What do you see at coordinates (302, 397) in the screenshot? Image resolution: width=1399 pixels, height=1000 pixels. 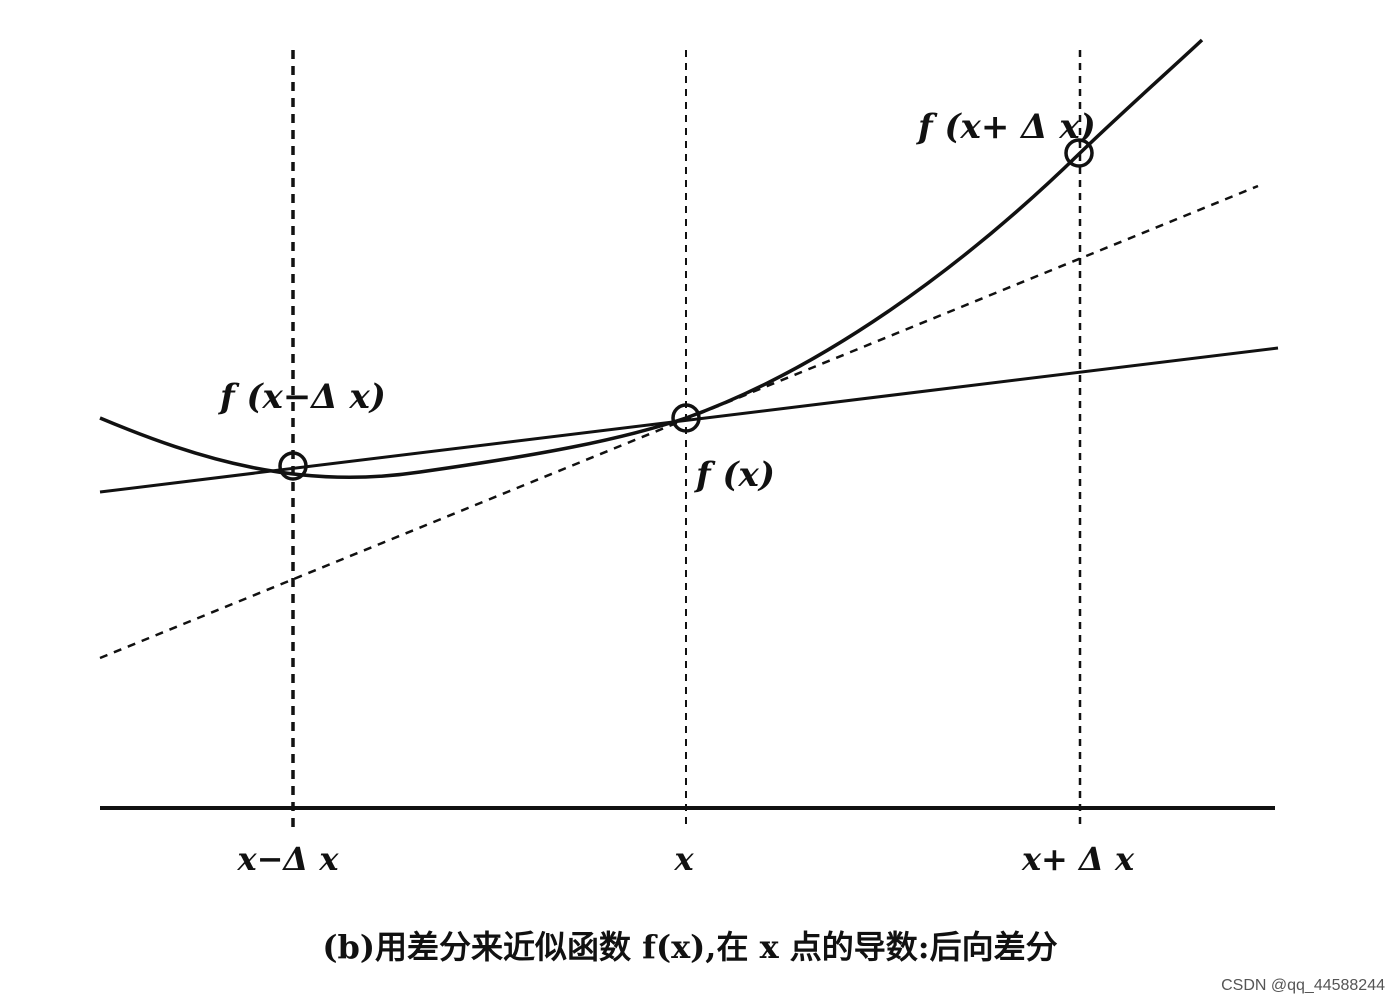 I see `point-label: f (x−Δ x)` at bounding box center [302, 397].